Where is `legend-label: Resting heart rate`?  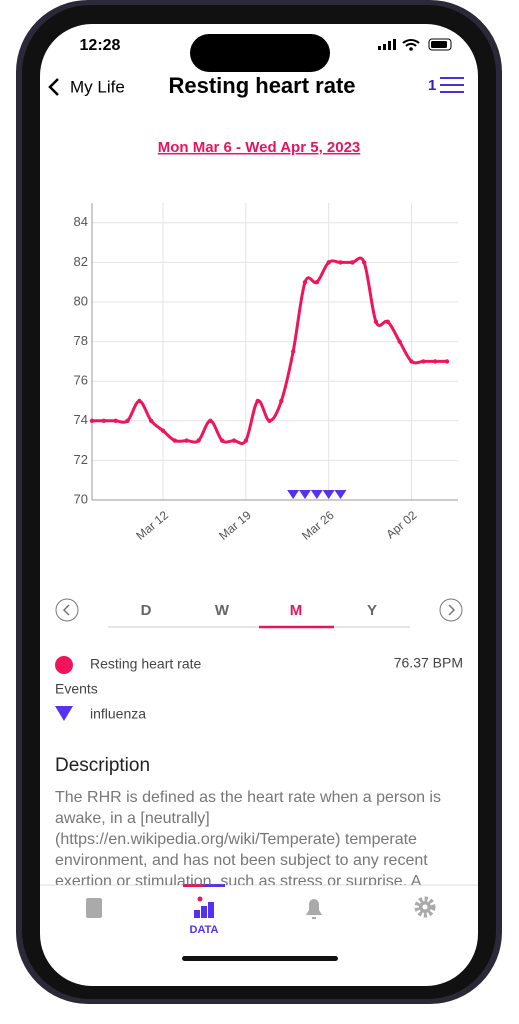 legend-label: Resting heart rate is located at coordinates (145, 664).